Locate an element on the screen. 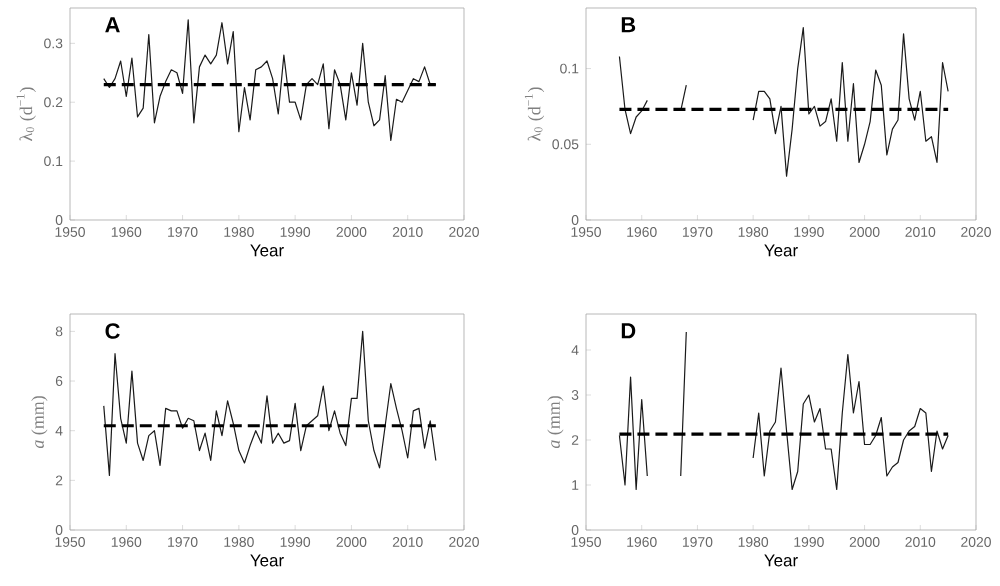 The height and width of the screenshot is (586, 1000). annotation: D is located at coordinates (628, 331).